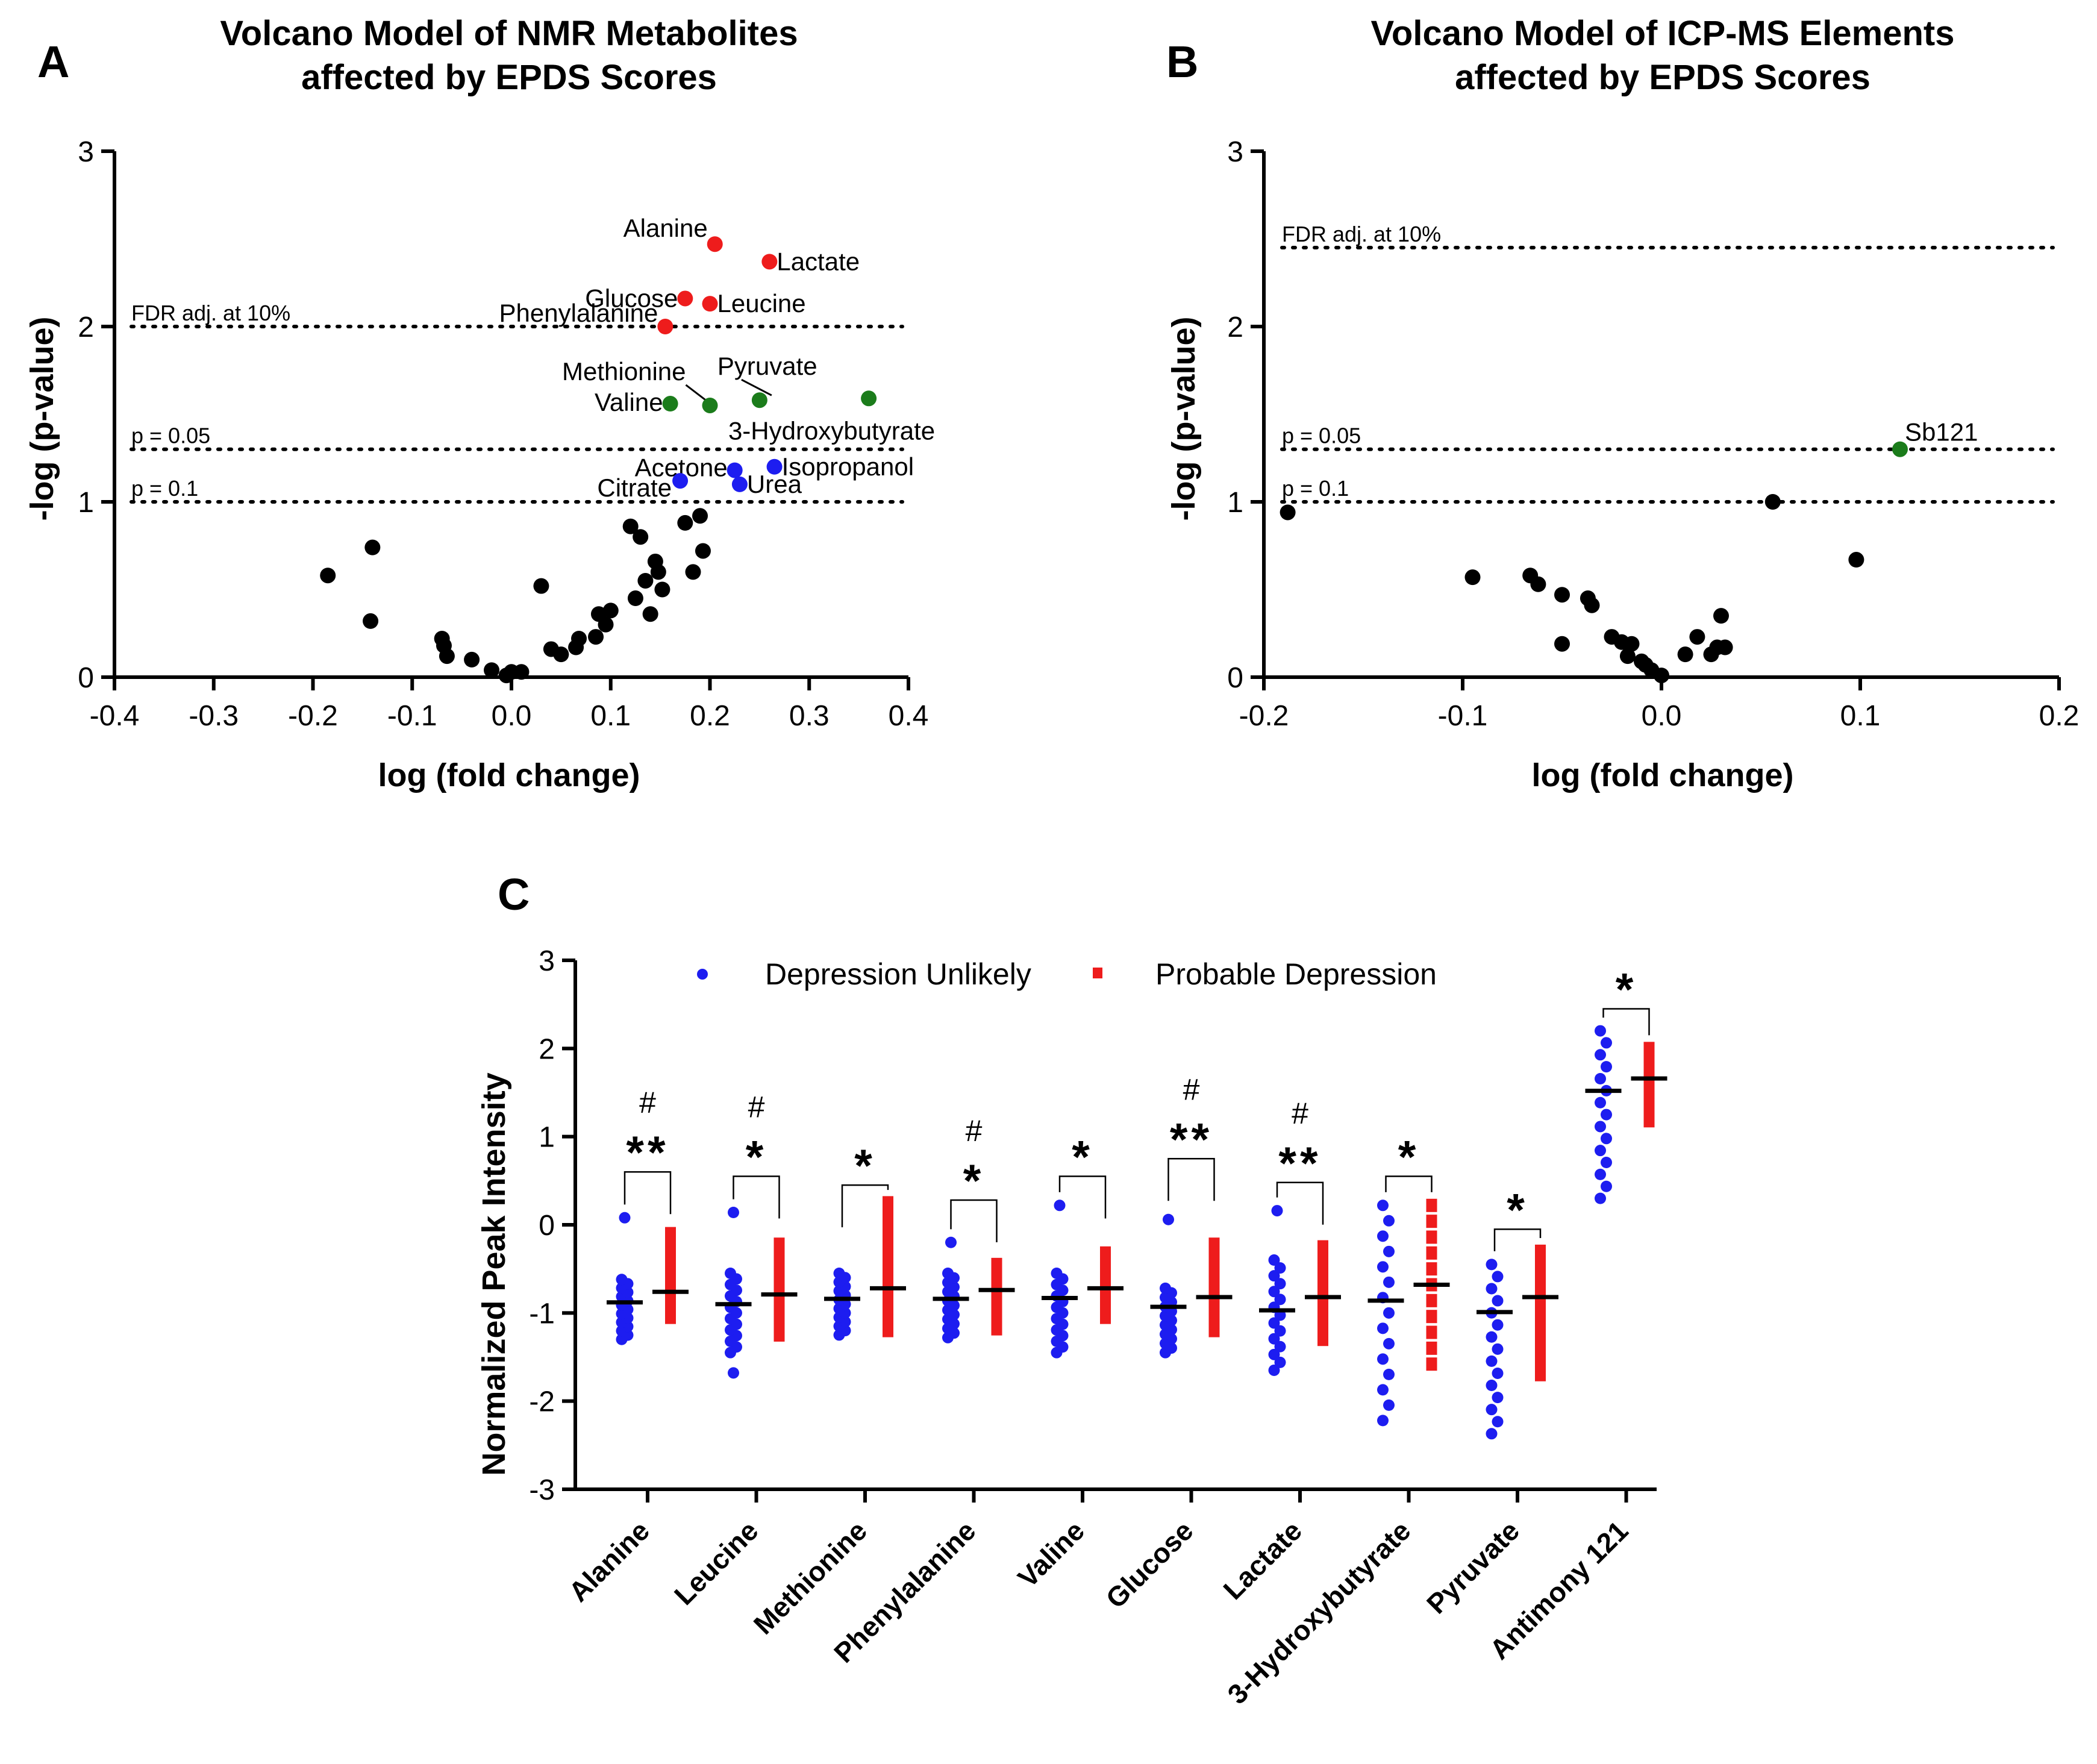 The height and width of the screenshot is (1764, 2097). Describe the element at coordinates (86, 152) in the screenshot. I see `panel-a-y-tick-label-3: 3` at that location.